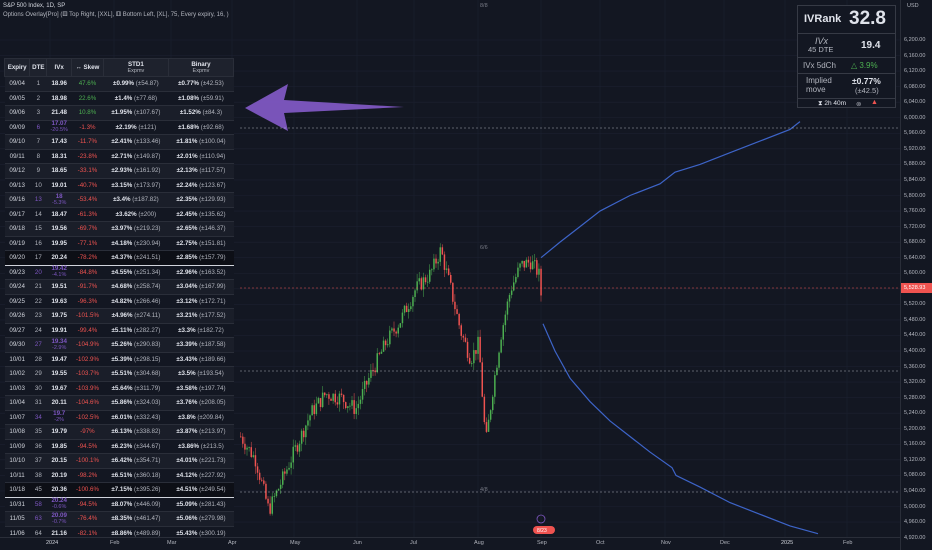 The width and height of the screenshot is (932, 550). Describe the element at coordinates (87, 345) in the screenshot. I see `skew-cell: -104.9%` at that location.